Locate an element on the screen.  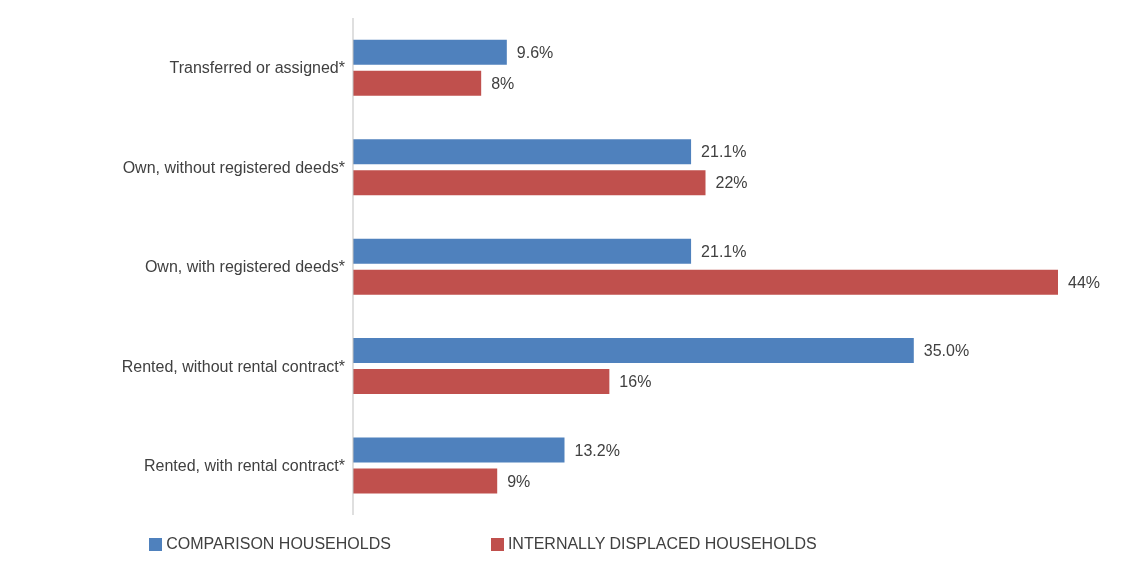
legend-label: INTERNALLY DISPLACED HOUSEHOLDS is located at coordinates (662, 543).